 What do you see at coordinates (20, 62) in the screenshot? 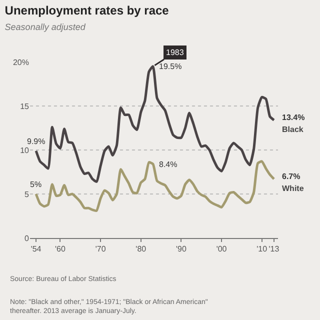
I see `y-tick-label: 20%` at bounding box center [20, 62].